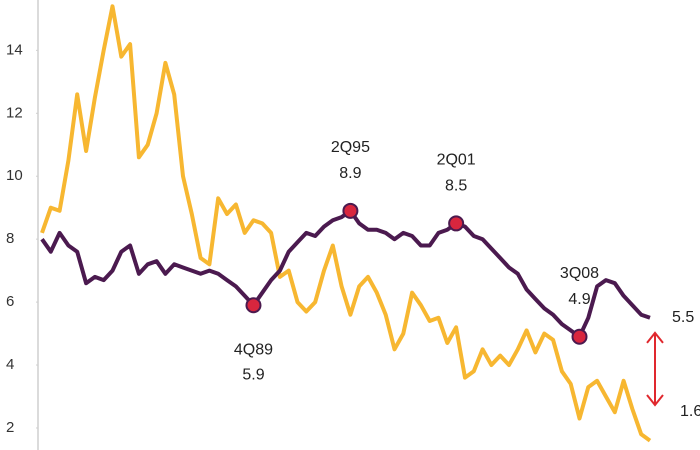 The width and height of the screenshot is (700, 450). I want to click on y-tick-label: 4, so click(10, 364).